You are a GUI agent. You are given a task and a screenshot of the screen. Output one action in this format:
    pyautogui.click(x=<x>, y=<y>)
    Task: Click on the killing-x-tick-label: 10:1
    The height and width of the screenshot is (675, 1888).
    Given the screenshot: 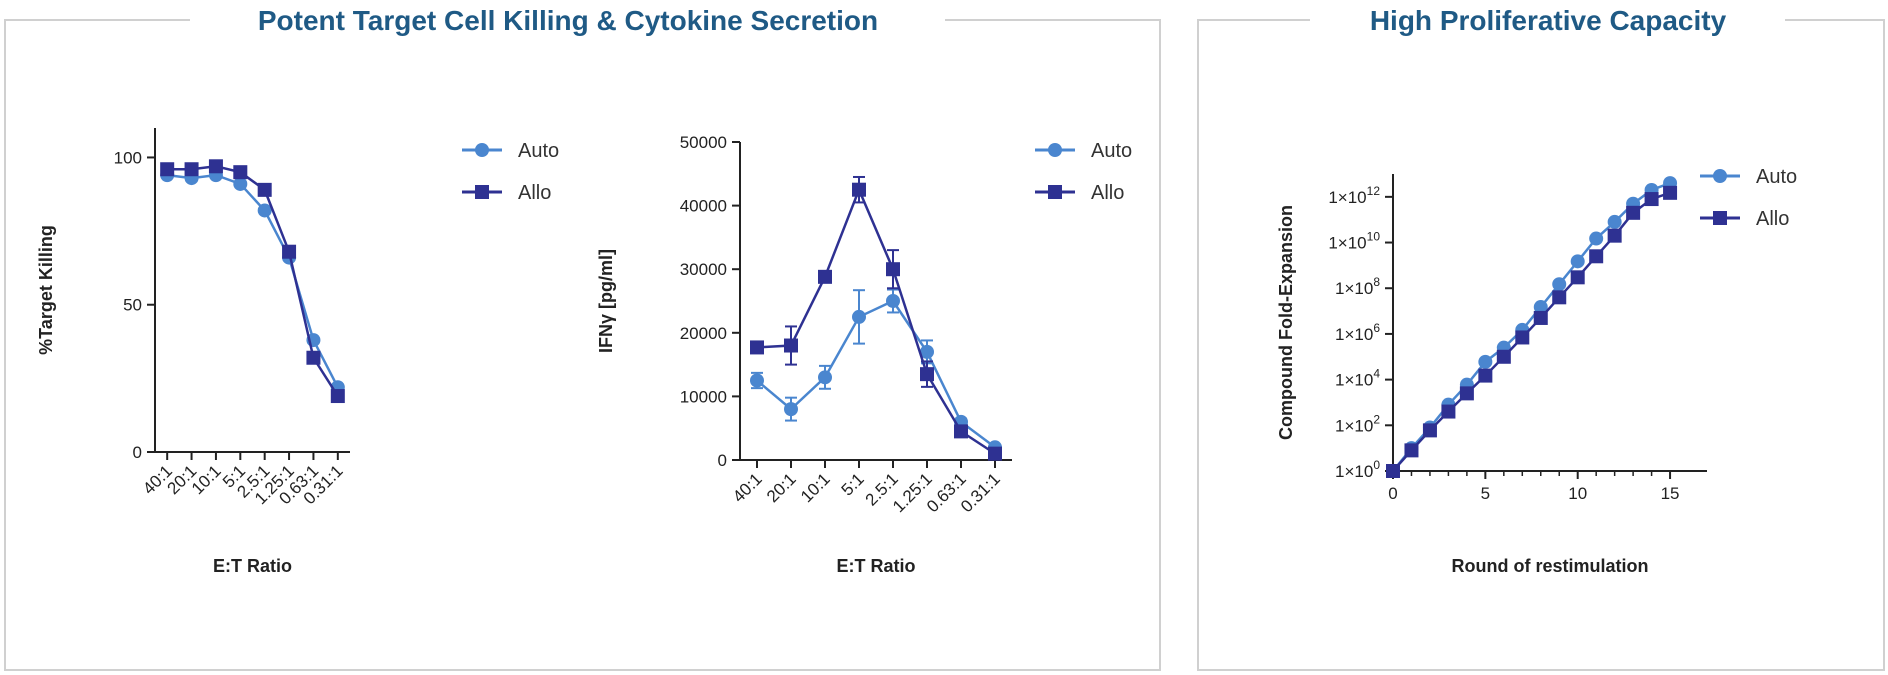 What is the action you would take?
    pyautogui.click(x=206, y=479)
    